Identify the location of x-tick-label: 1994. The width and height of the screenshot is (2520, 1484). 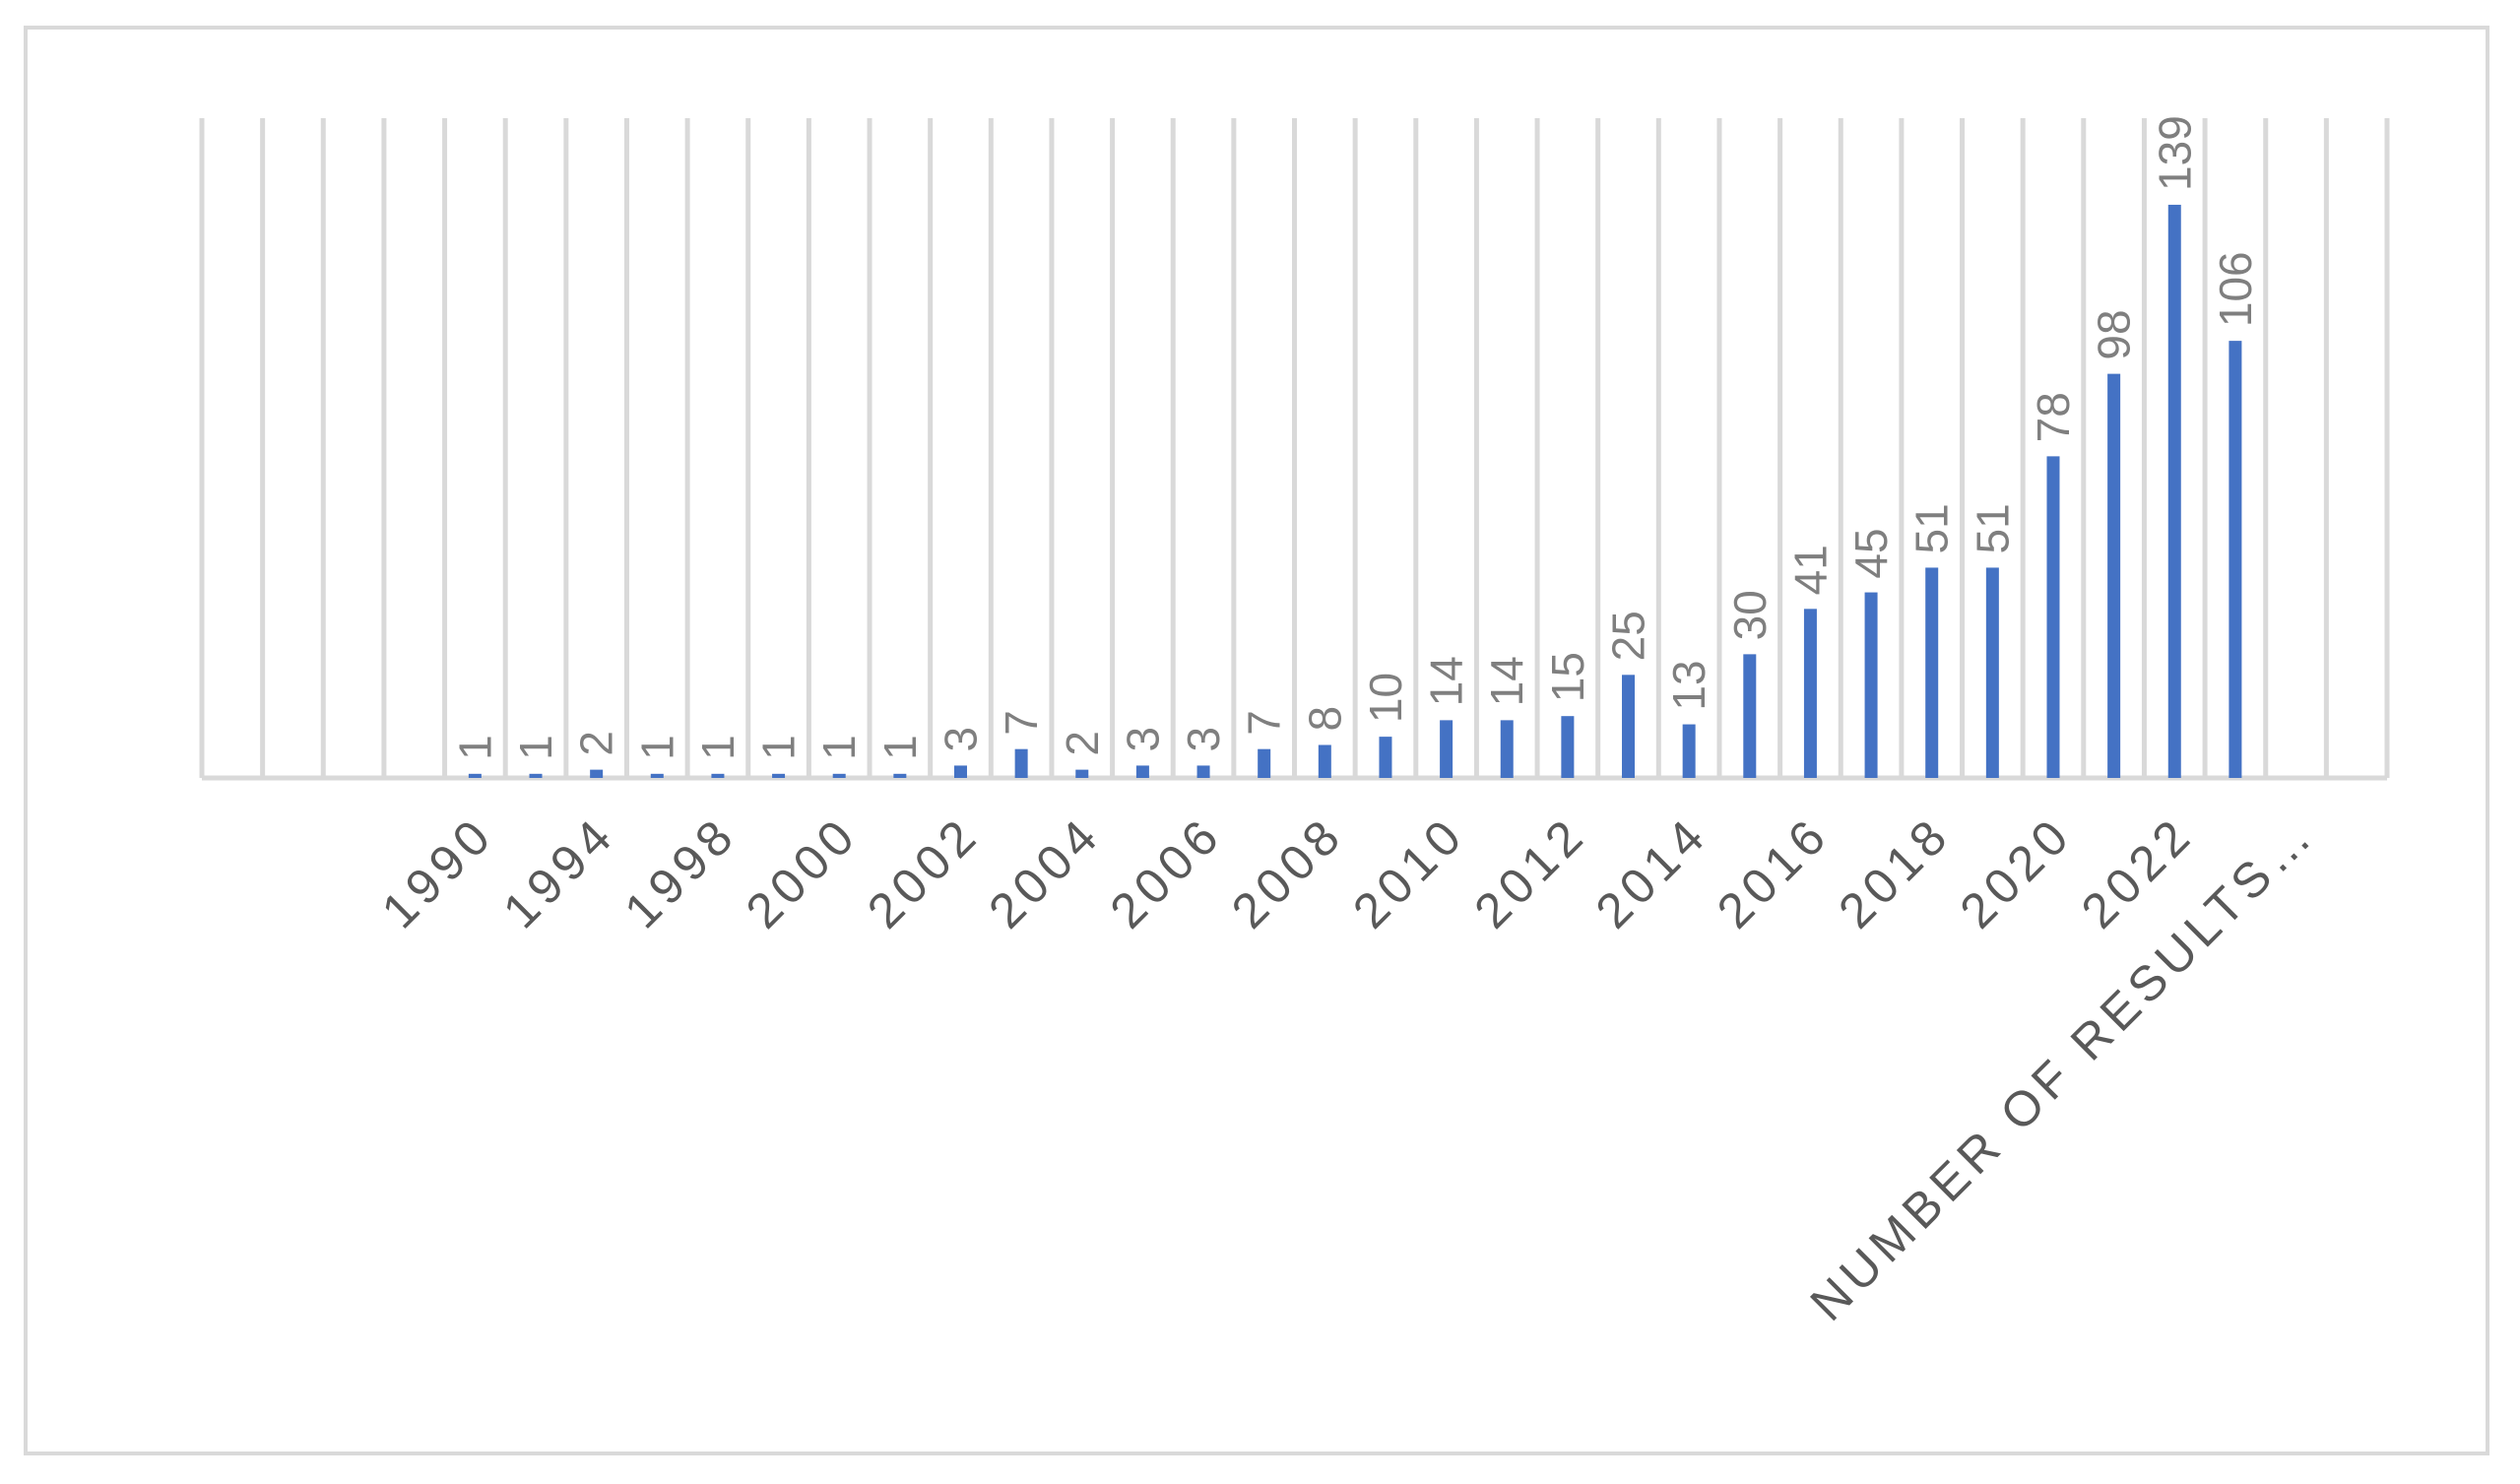
(558, 872).